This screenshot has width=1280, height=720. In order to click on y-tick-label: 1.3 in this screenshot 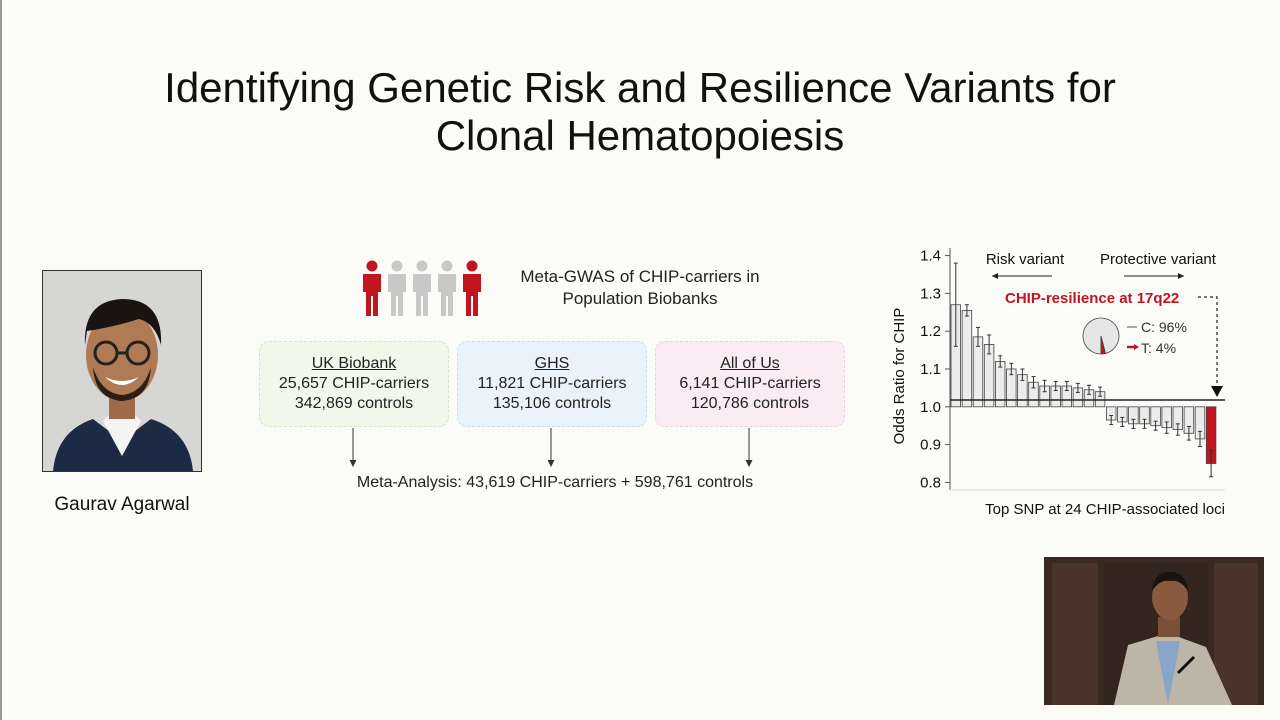, I will do `click(930, 293)`.